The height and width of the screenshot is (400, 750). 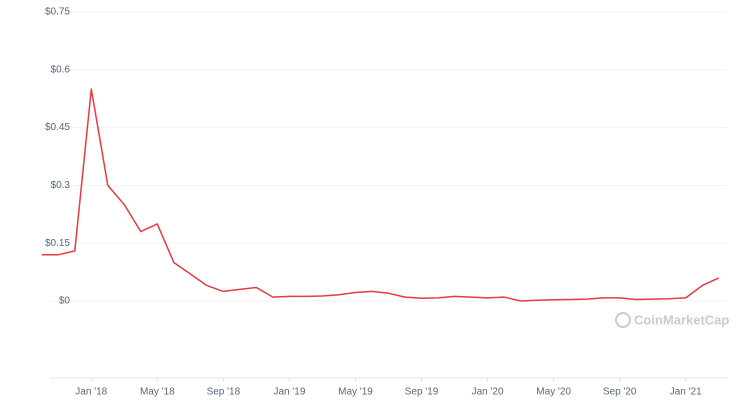 I want to click on y-tick-label: $0, so click(x=65, y=301).